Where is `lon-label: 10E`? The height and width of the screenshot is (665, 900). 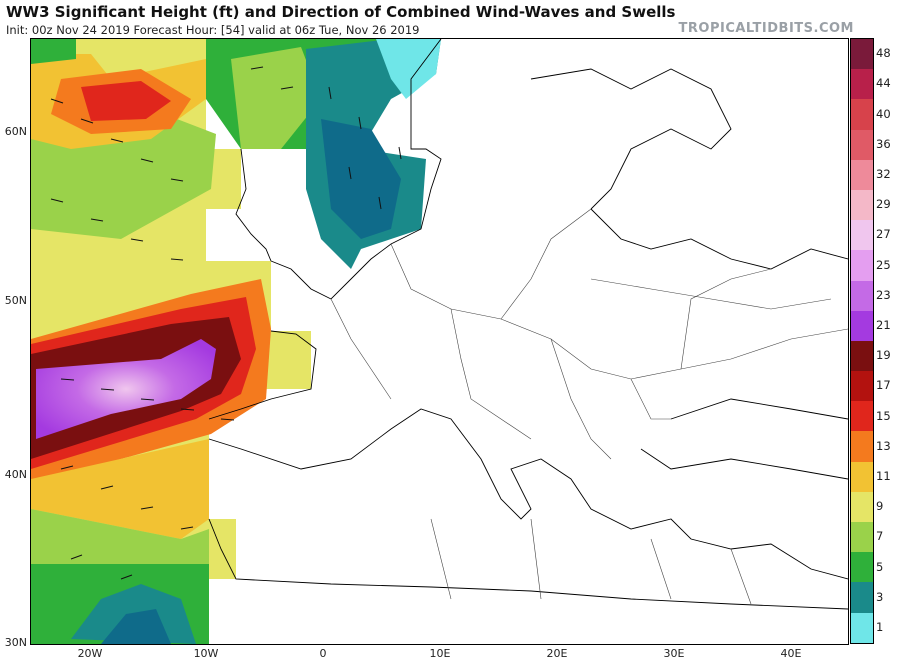
lon-label: 10E is located at coordinates (440, 653).